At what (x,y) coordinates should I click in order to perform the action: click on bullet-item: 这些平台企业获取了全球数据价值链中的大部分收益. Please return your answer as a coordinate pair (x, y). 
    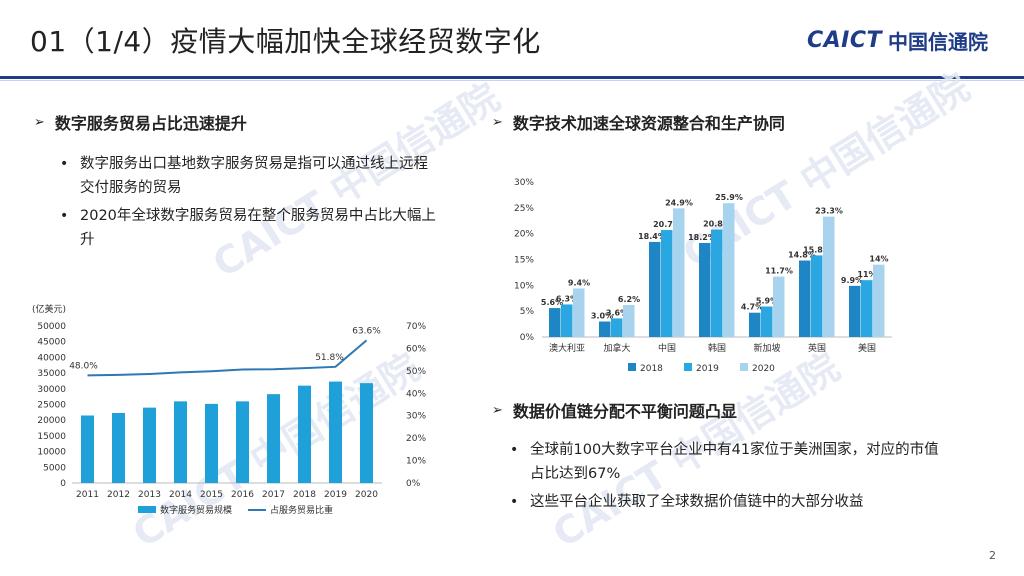
    Looking at the image, I should click on (726, 502).